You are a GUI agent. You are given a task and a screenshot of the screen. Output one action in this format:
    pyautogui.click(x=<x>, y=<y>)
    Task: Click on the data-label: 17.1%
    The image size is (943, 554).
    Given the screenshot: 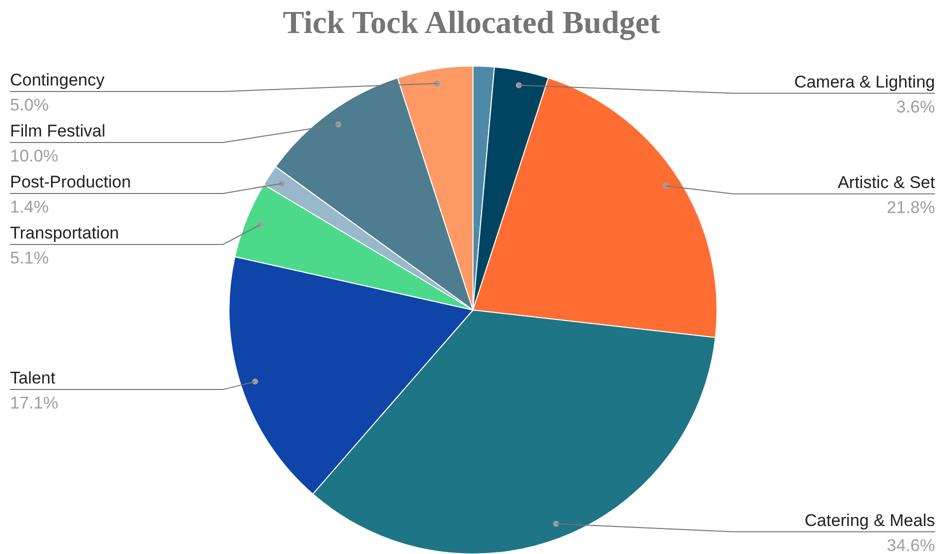 What is the action you would take?
    pyautogui.click(x=34, y=403)
    